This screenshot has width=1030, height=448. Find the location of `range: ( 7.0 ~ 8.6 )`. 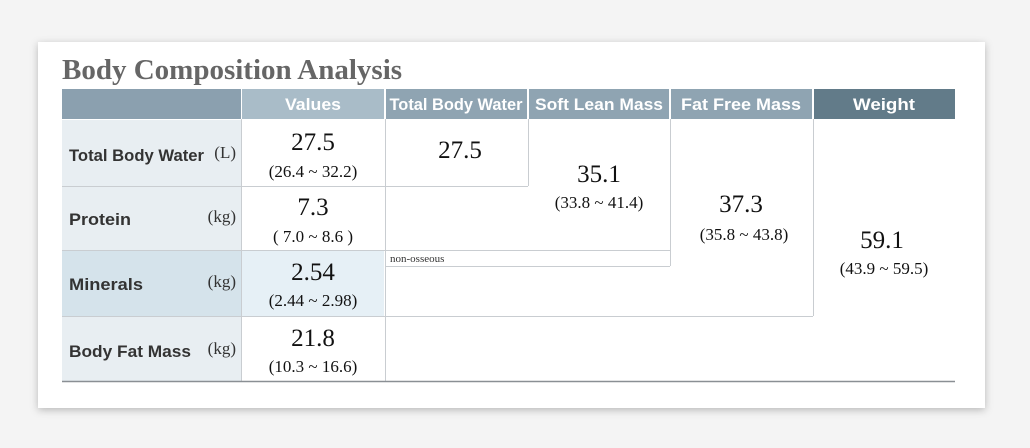

range: ( 7.0 ~ 8.6 ) is located at coordinates (313, 236).